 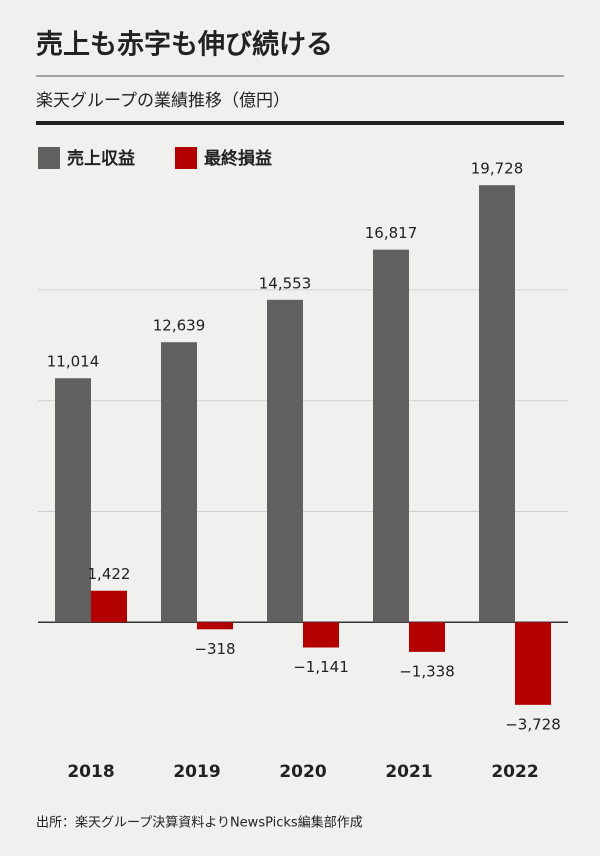 I want to click on value-label: −1,338, so click(x=427, y=671).